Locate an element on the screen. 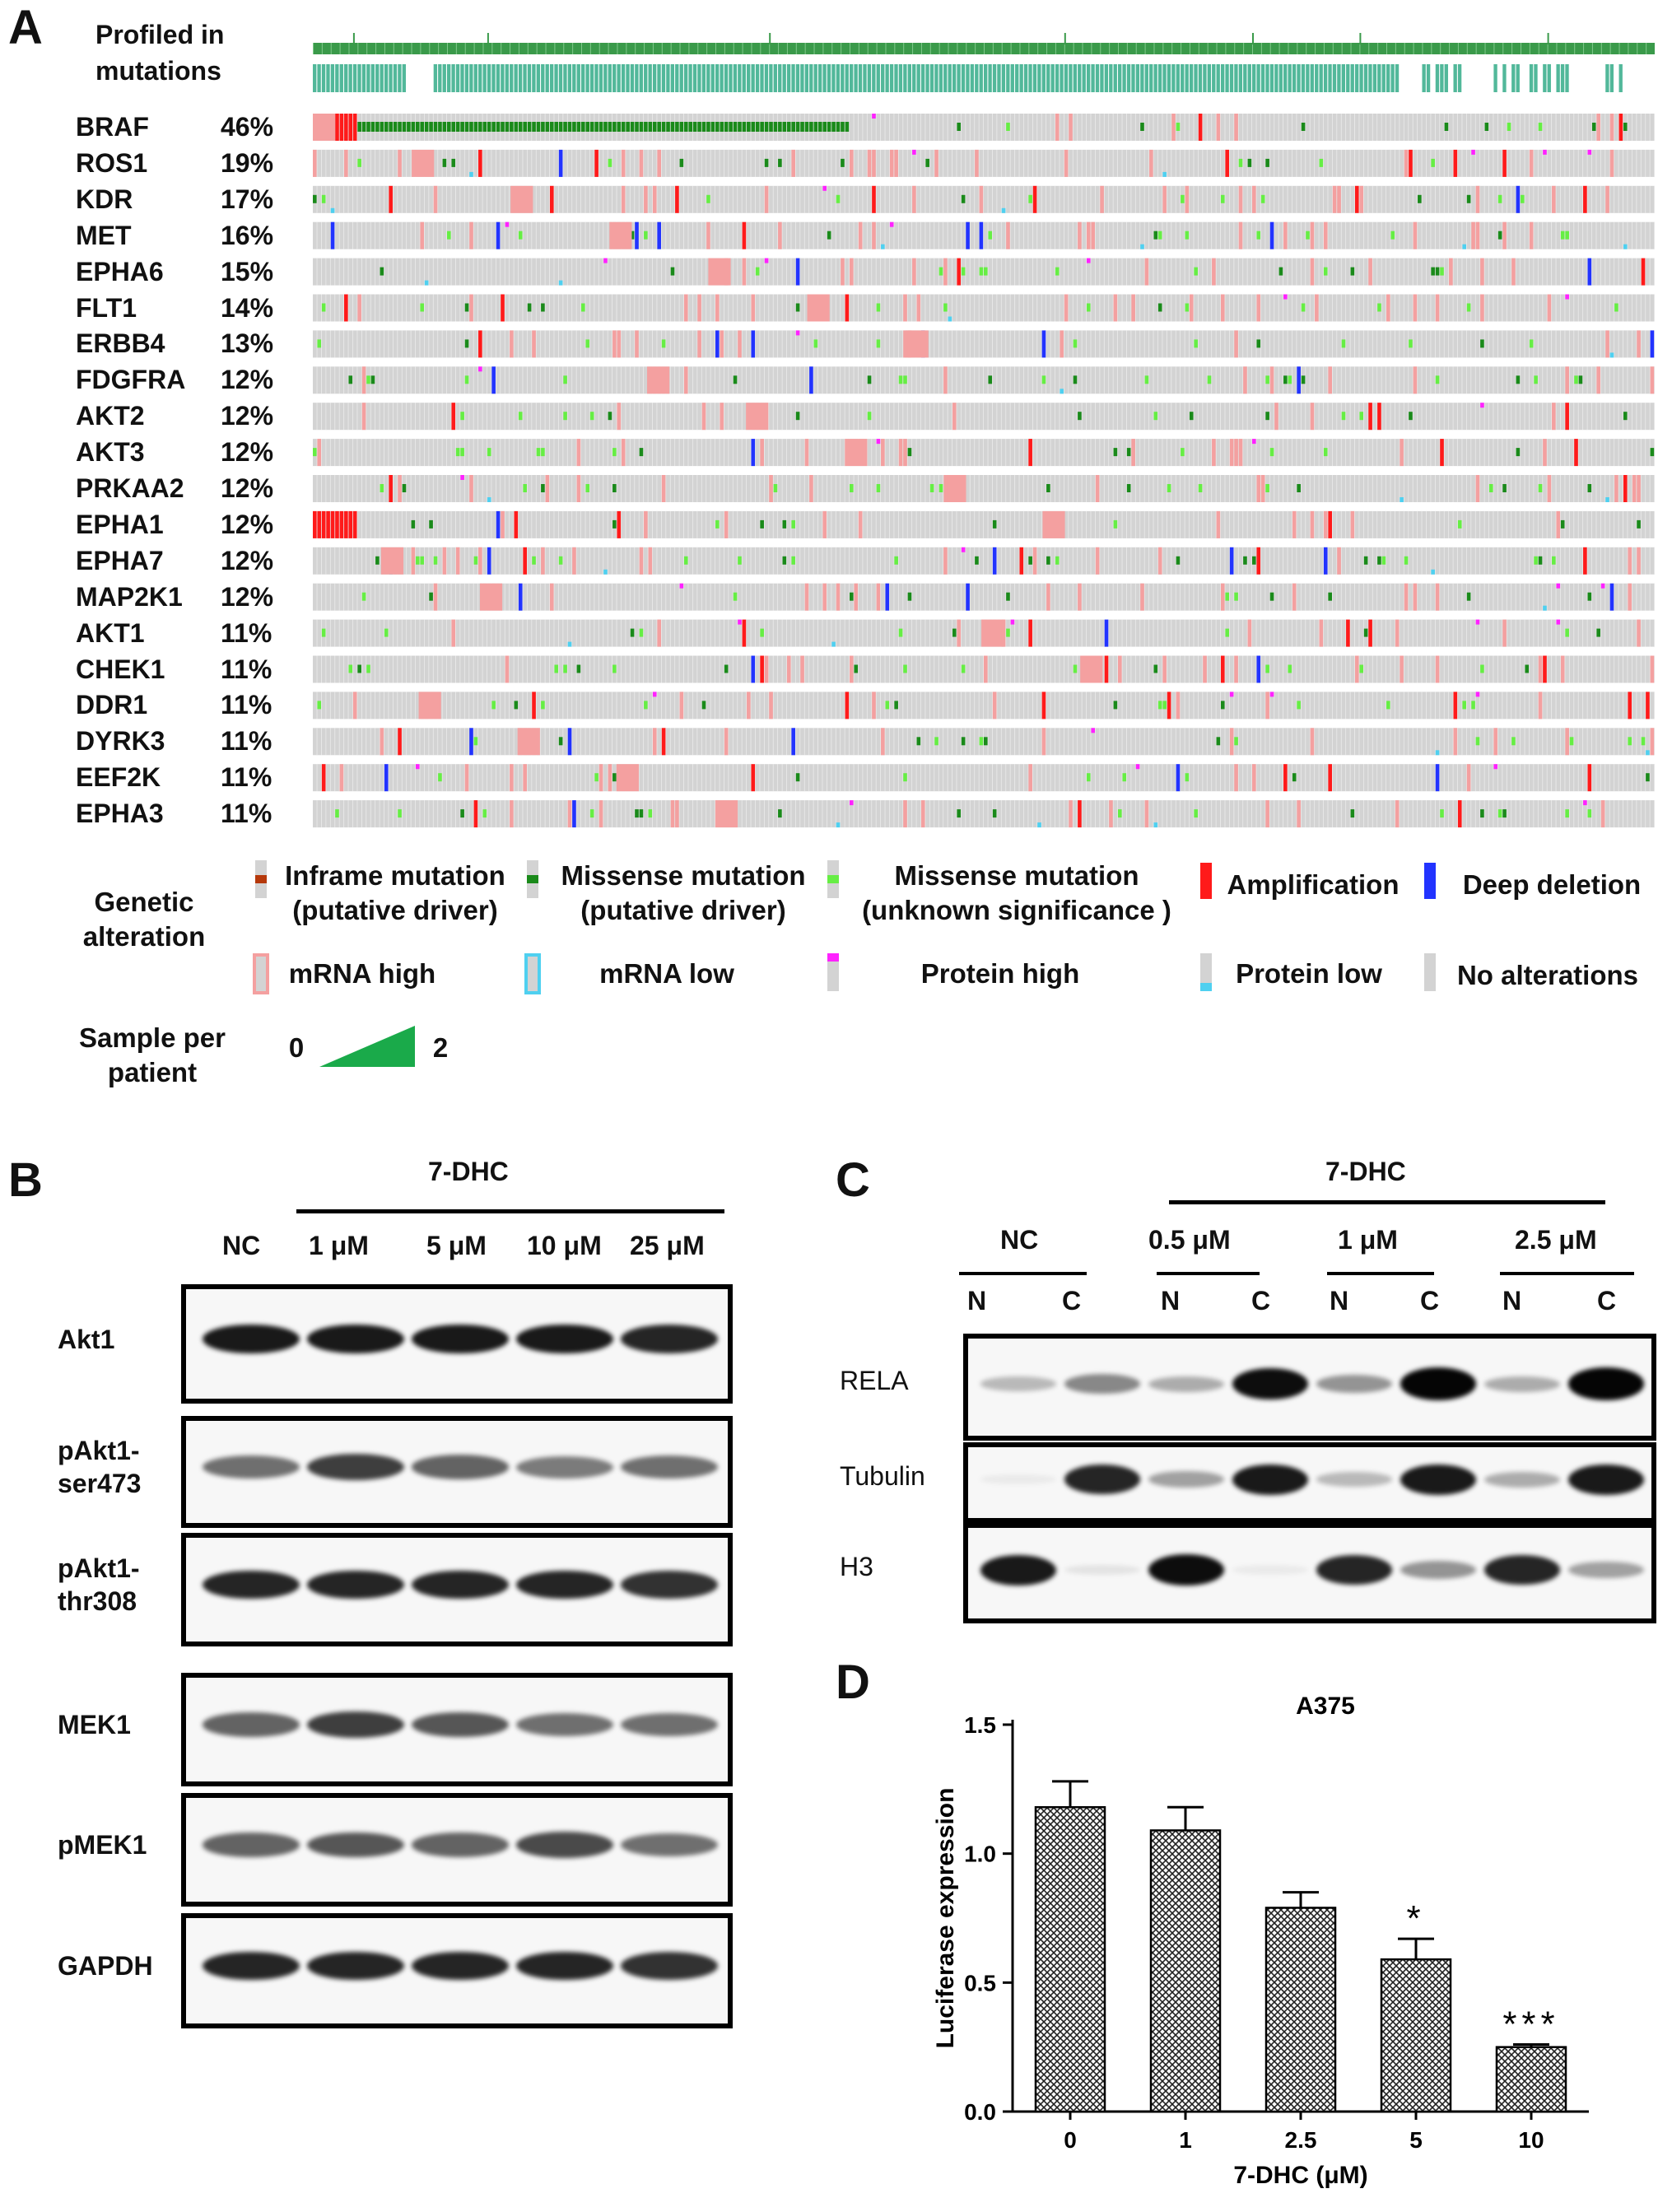 The image size is (1672, 2212). profiled-label-line1: Profiled in is located at coordinates (160, 34).